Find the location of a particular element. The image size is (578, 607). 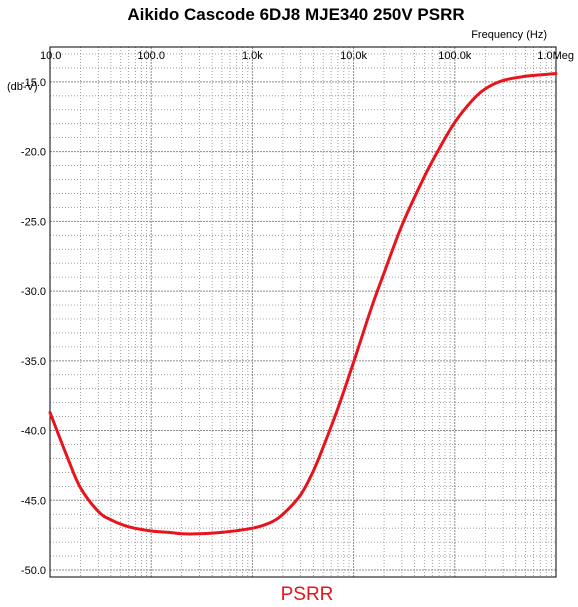

x-axis-label: Frequency (Hz) is located at coordinates (509, 35).